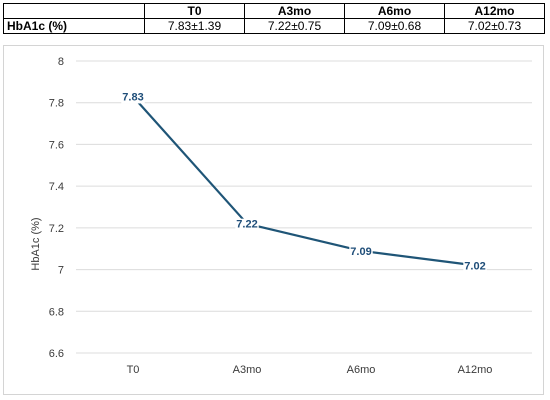 Image resolution: width=550 pixels, height=400 pixels. I want to click on x-tick-label: A3mo, so click(247, 370).